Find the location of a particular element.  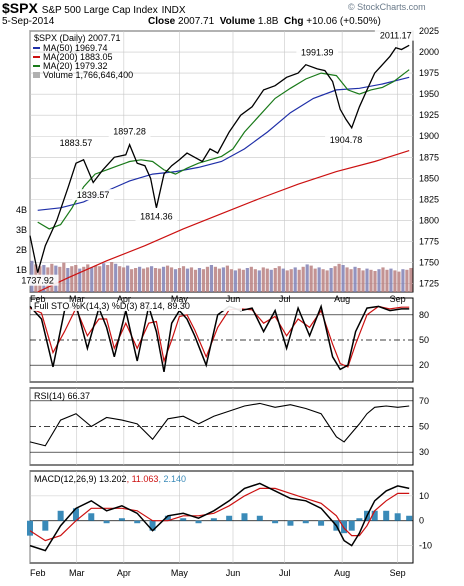

price-y-tick-label: 1750 is located at coordinates (429, 263).